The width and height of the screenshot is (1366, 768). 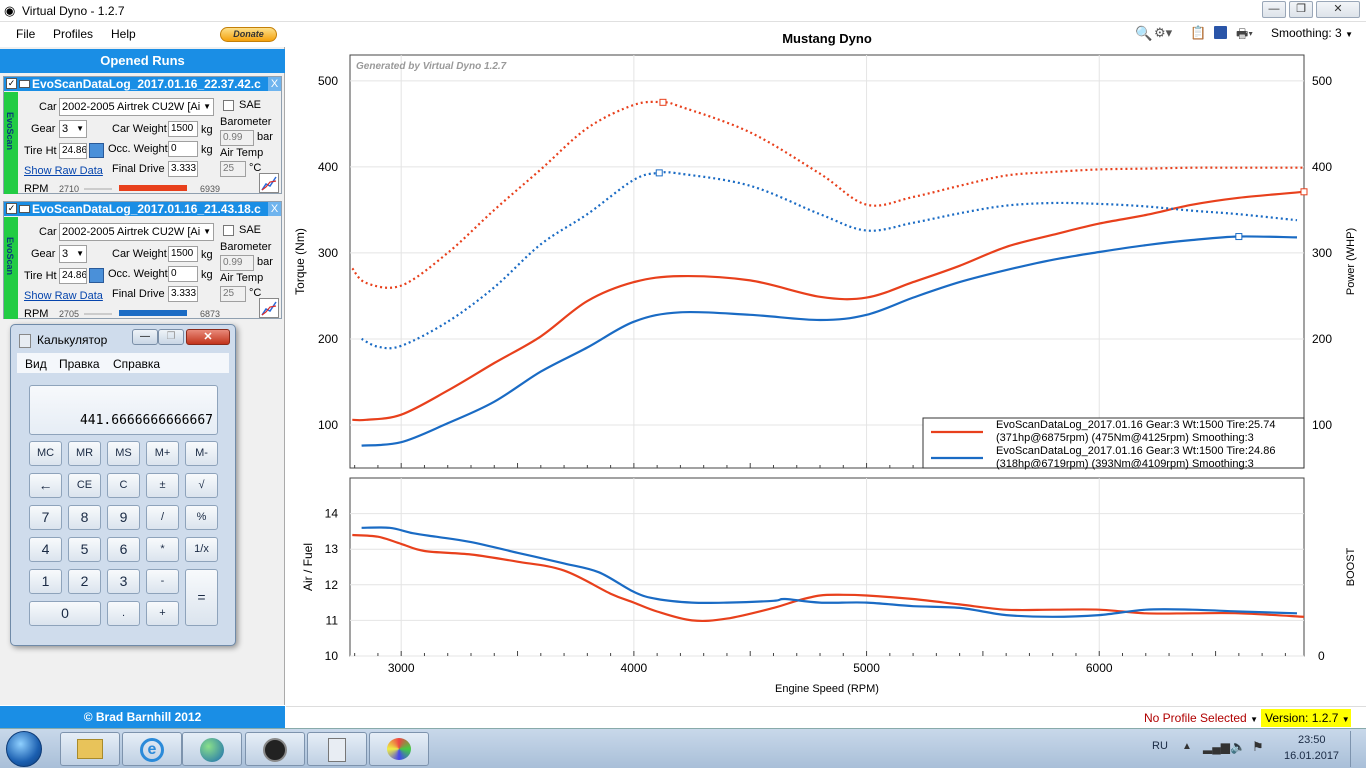 I want to click on taskbar-virtual-dyno, so click(x=275, y=749).